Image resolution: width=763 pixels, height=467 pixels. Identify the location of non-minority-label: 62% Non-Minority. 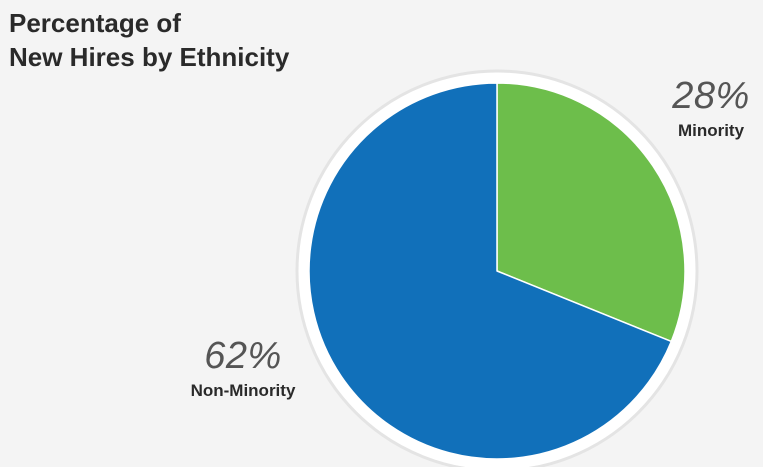
(243, 369).